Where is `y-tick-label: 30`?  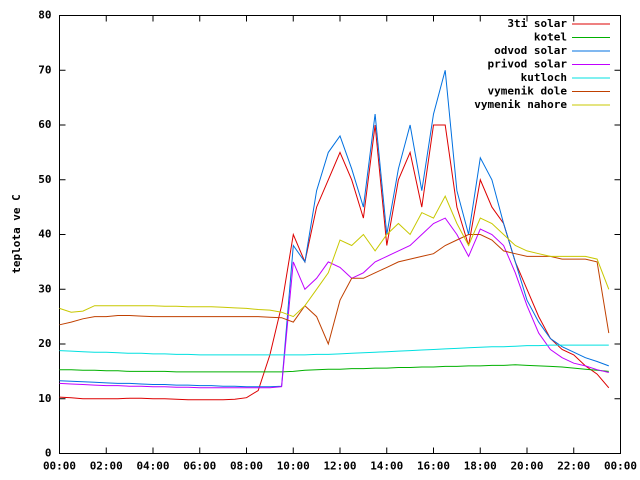
y-tick-label: 30 is located at coordinates (44, 288).